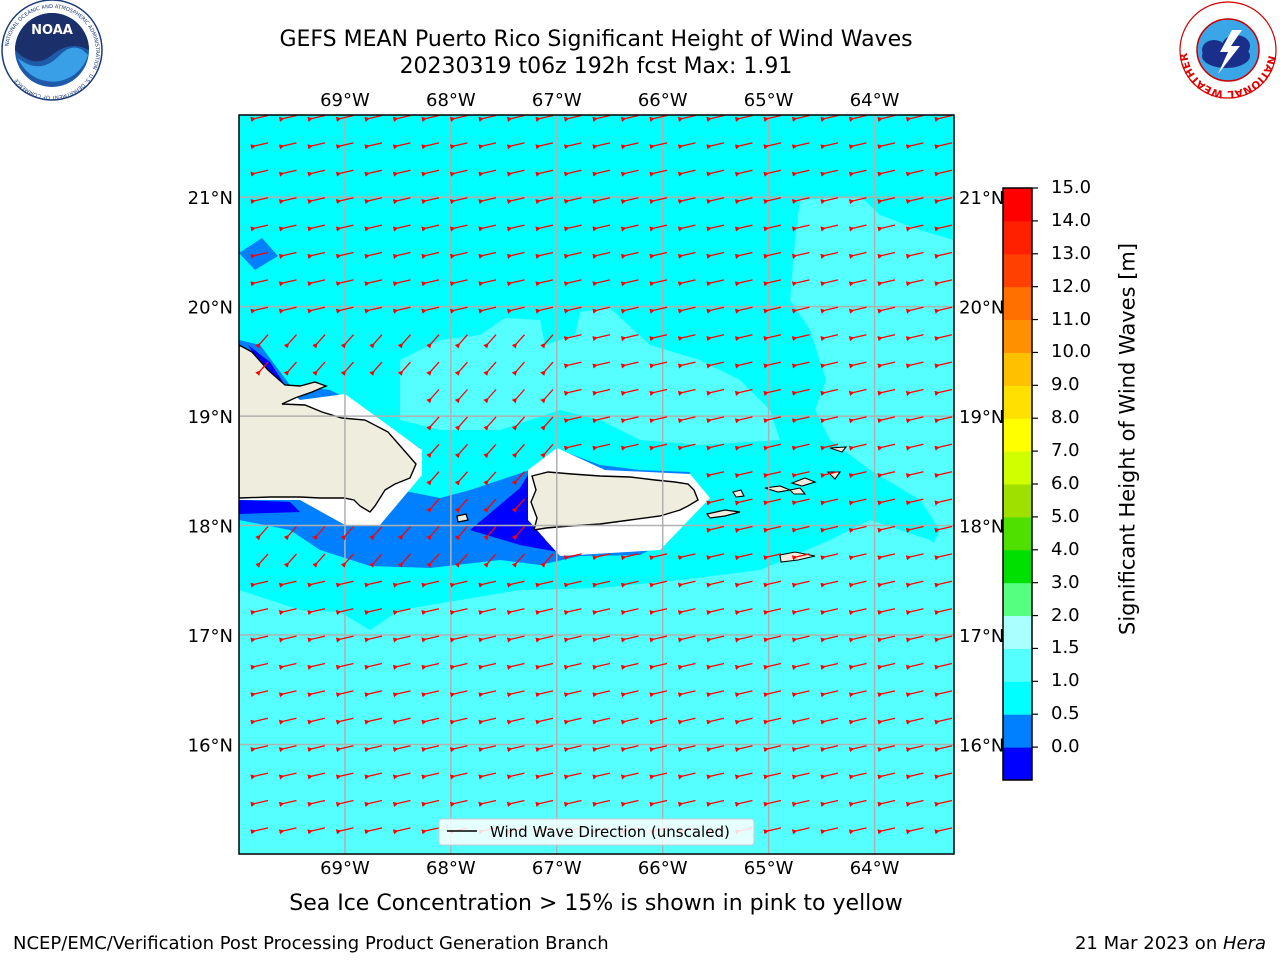  Describe the element at coordinates (1065, 681) in the screenshot. I see `colorbar-tick-label: 1.0` at that location.